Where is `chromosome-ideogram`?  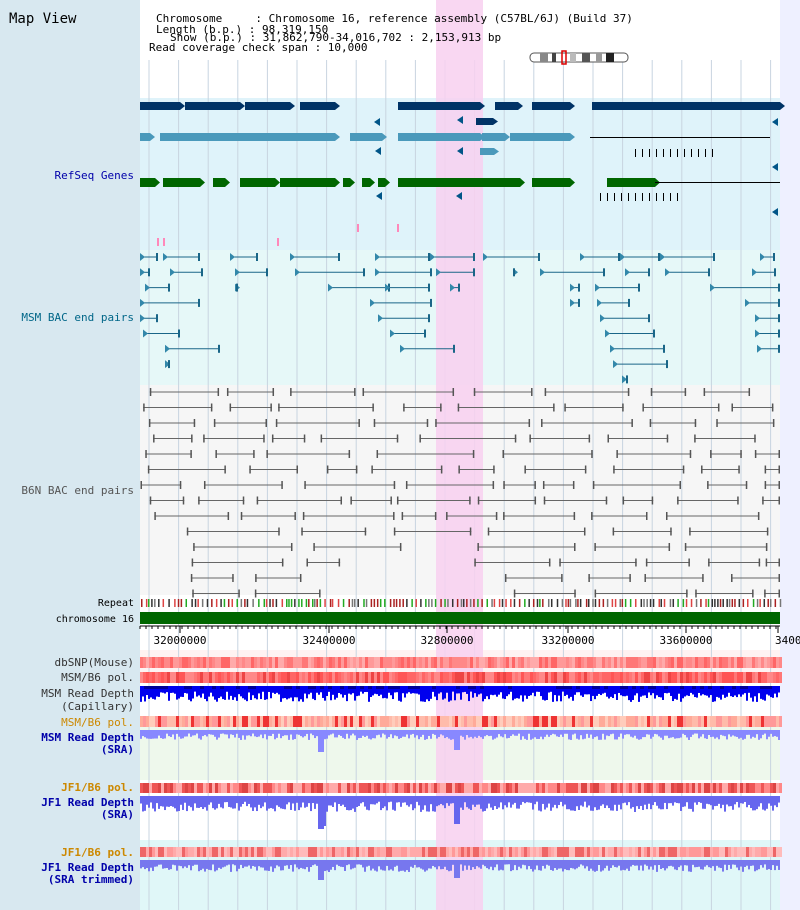 chromosome-ideogram is located at coordinates (579, 57).